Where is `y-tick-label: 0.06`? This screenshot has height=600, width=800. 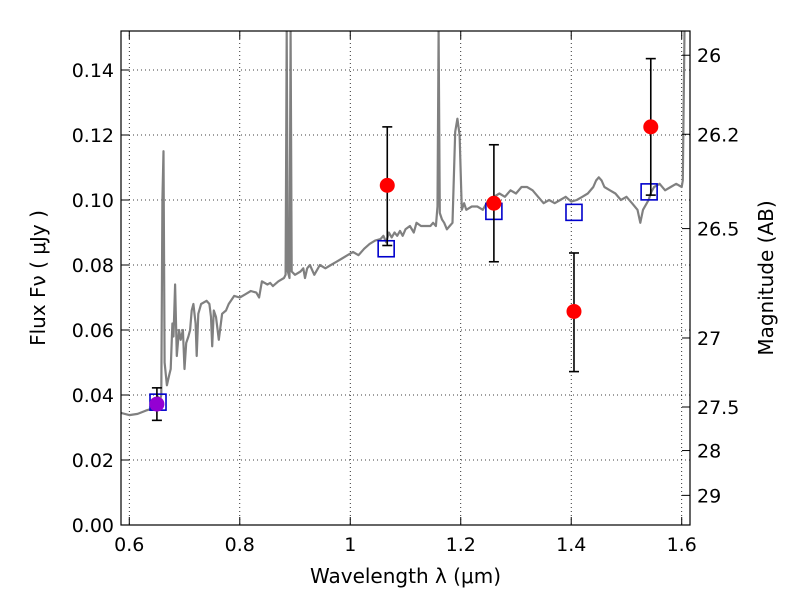
y-tick-label: 0.06 is located at coordinates (93, 331).